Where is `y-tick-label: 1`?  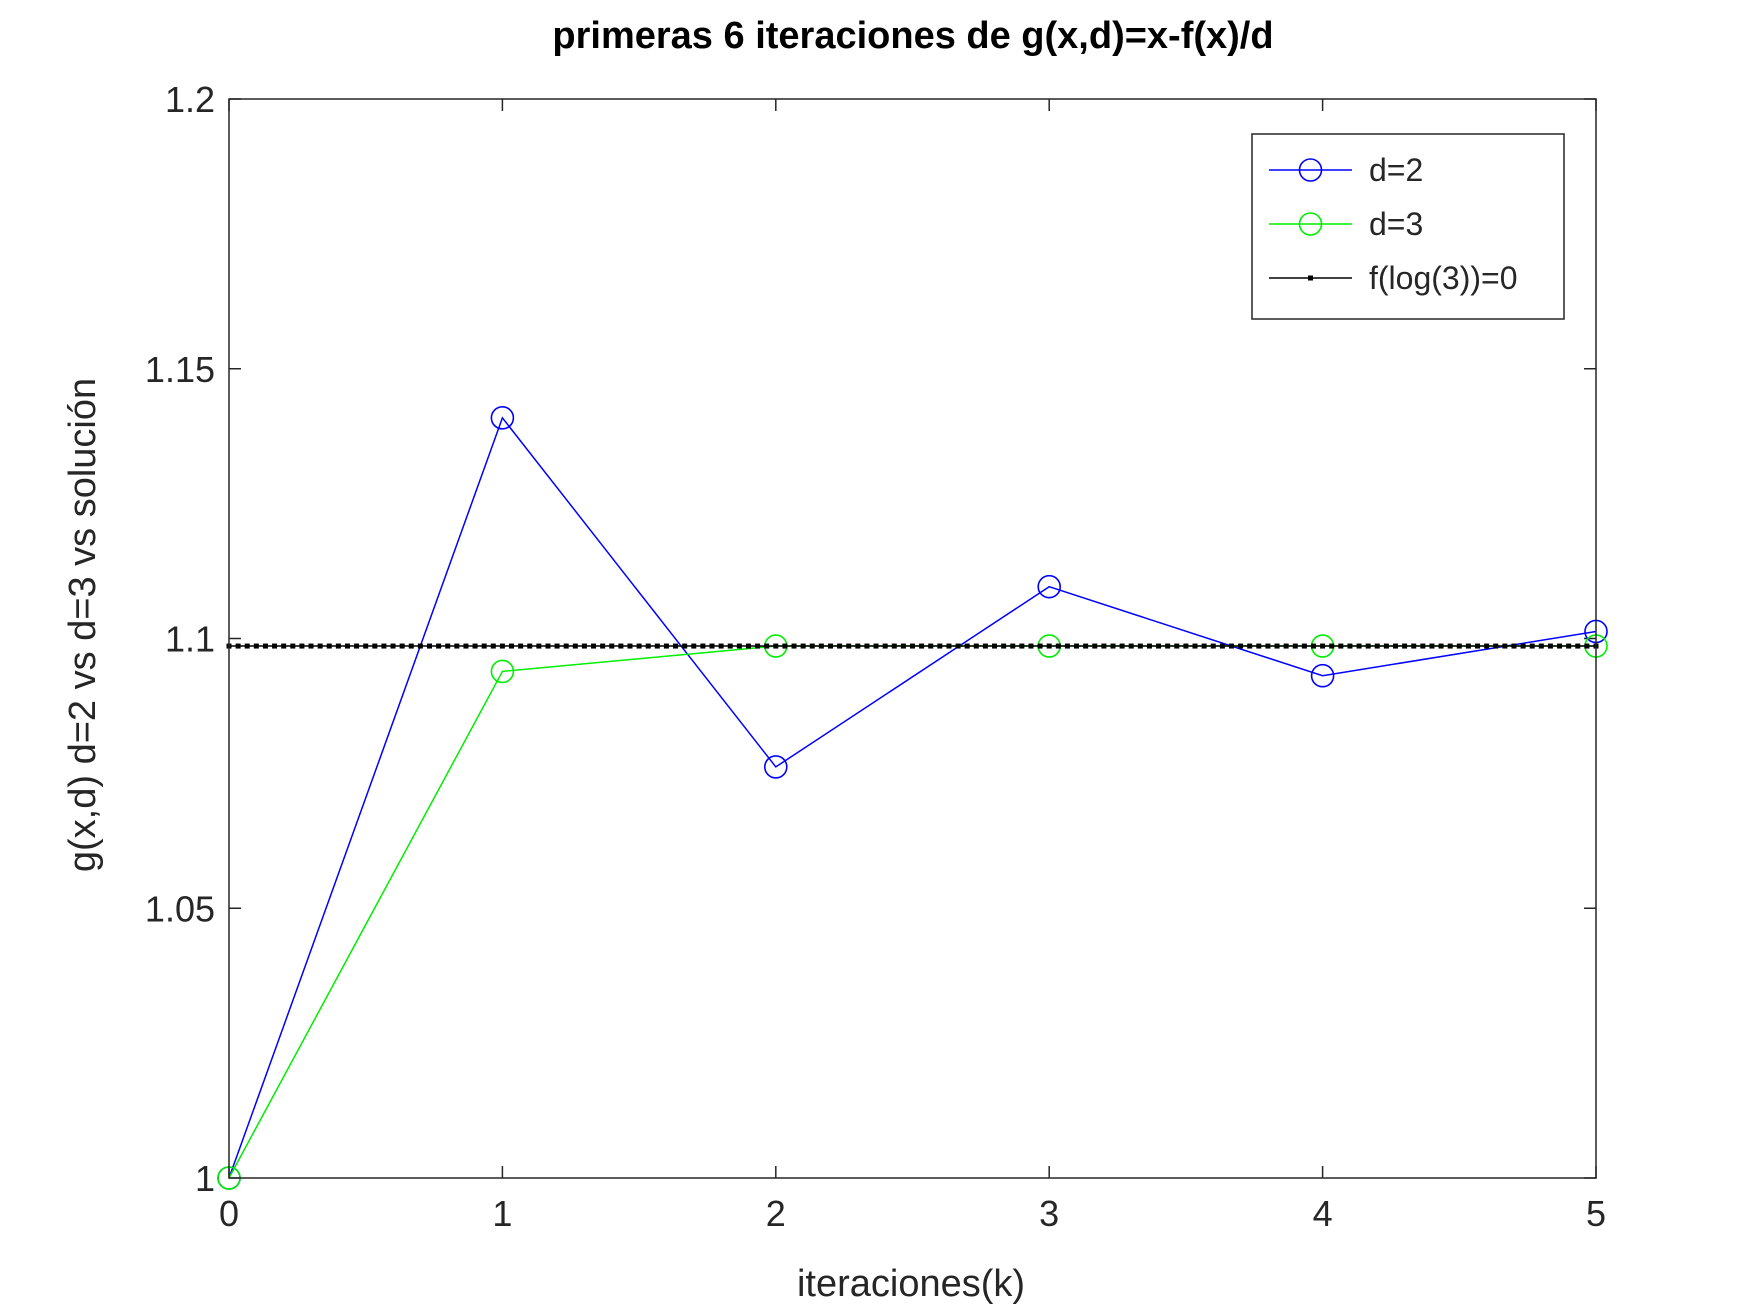 y-tick-label: 1 is located at coordinates (205, 1178).